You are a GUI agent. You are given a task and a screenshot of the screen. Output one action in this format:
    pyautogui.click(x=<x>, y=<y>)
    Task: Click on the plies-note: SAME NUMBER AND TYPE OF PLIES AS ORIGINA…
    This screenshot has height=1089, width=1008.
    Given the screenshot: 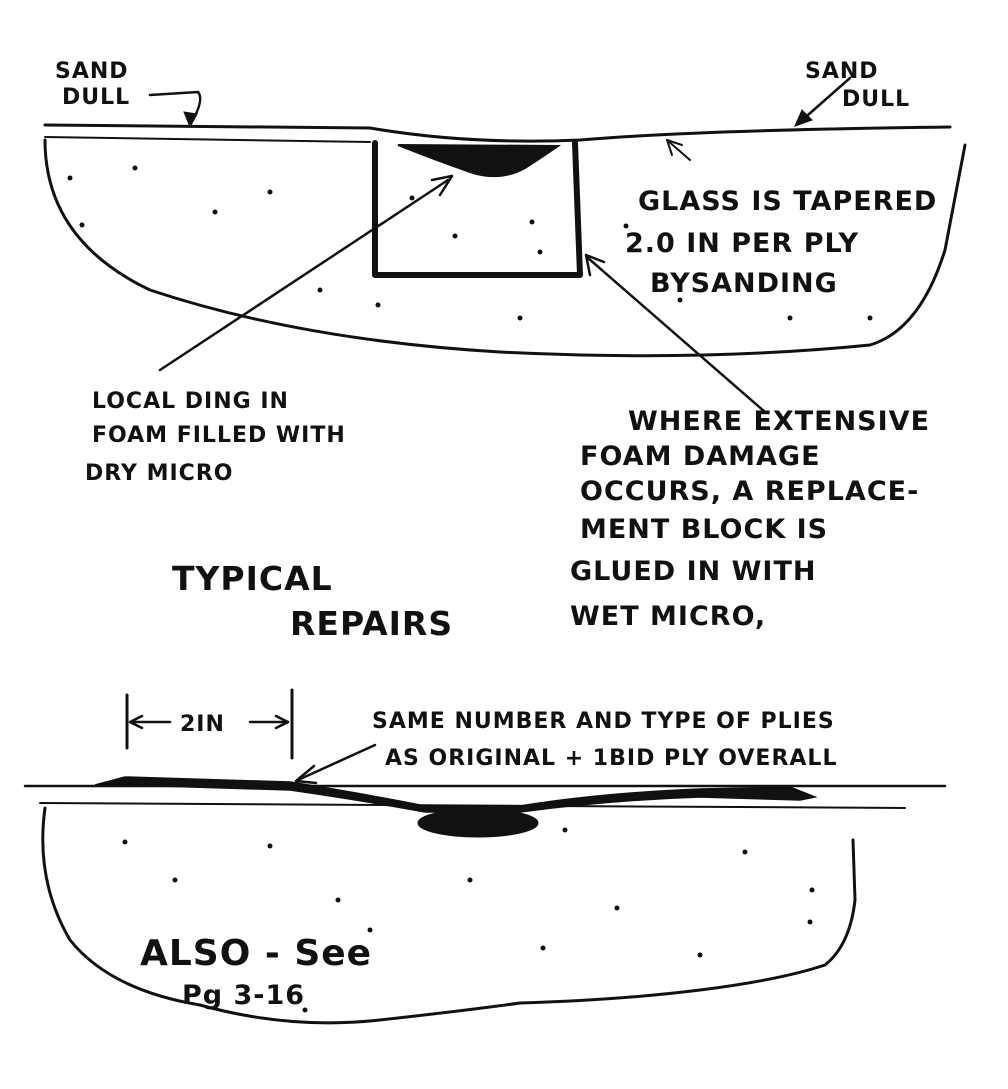 What is the action you would take?
    pyautogui.click(x=607, y=740)
    